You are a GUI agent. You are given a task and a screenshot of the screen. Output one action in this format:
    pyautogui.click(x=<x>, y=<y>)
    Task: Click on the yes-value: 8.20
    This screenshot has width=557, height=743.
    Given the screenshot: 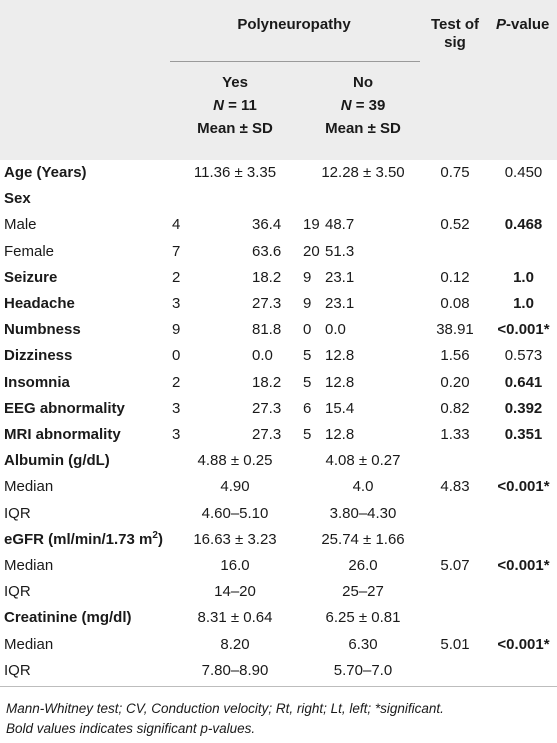 What is the action you would take?
    pyautogui.click(x=235, y=644)
    